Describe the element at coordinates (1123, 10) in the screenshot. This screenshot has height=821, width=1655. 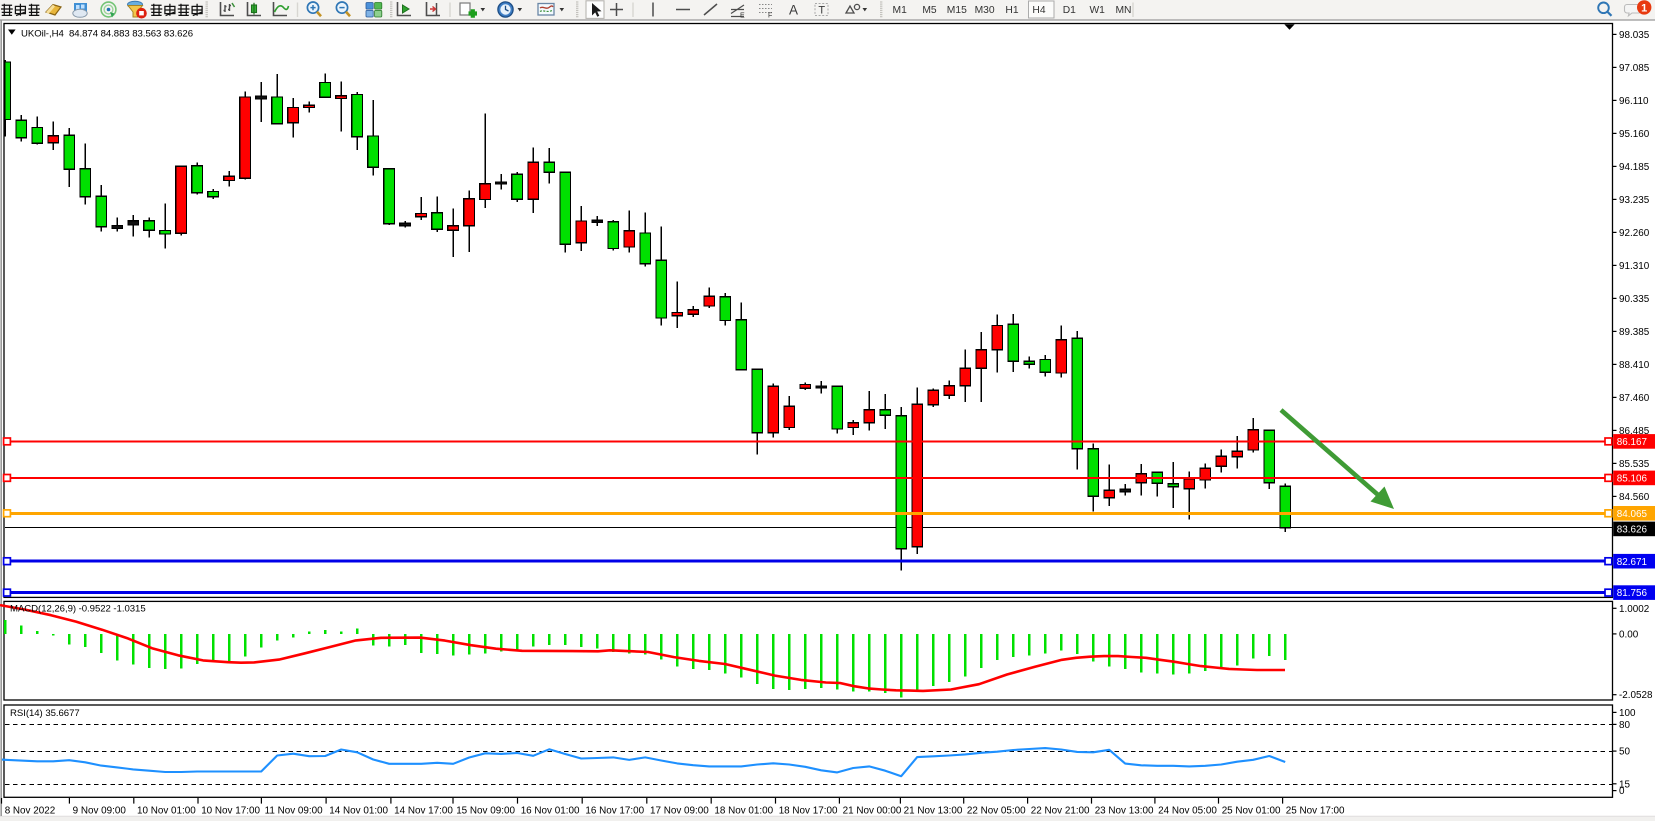
I see `svg-text: MN` at that location.